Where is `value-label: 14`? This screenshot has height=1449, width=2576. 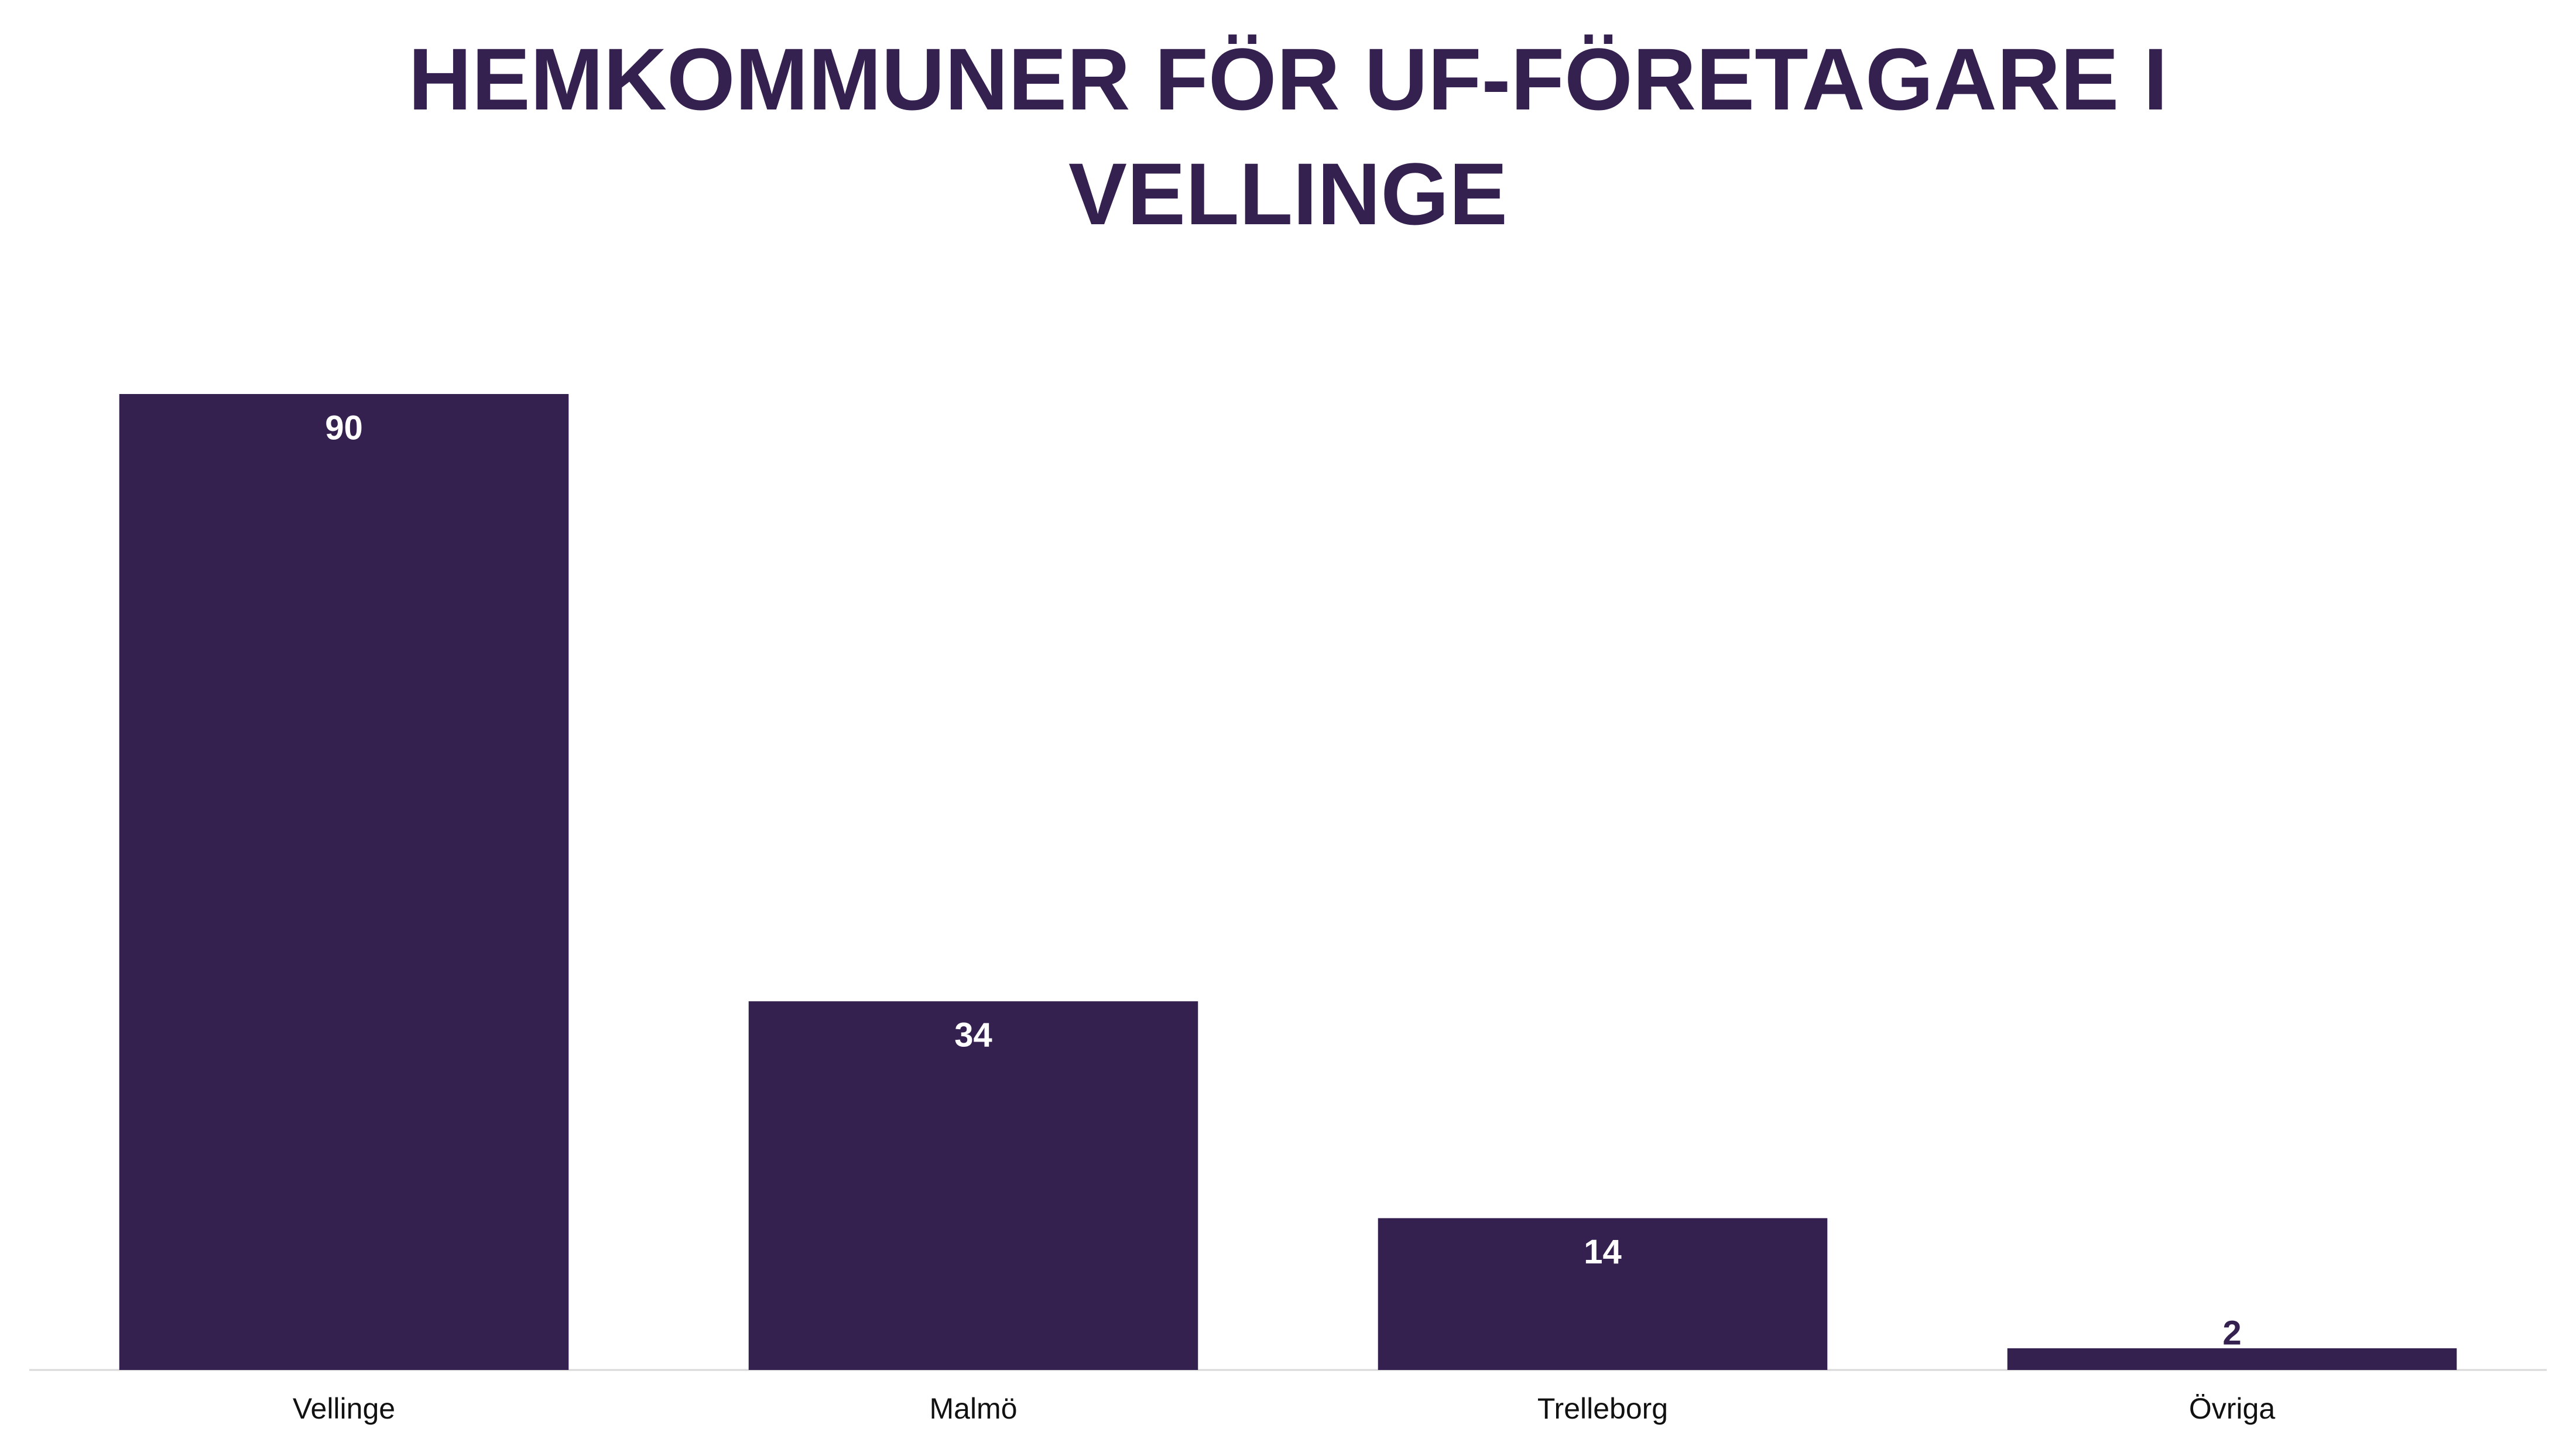
value-label: 14 is located at coordinates (1603, 1252).